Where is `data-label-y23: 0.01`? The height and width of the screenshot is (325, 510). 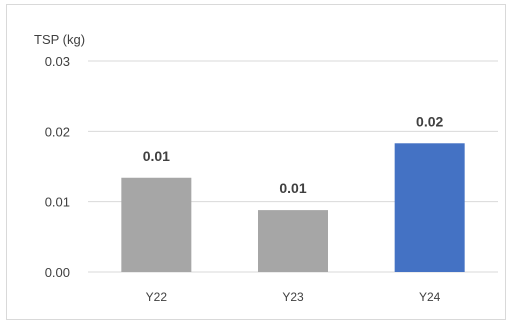
data-label-y23: 0.01 is located at coordinates (292, 188).